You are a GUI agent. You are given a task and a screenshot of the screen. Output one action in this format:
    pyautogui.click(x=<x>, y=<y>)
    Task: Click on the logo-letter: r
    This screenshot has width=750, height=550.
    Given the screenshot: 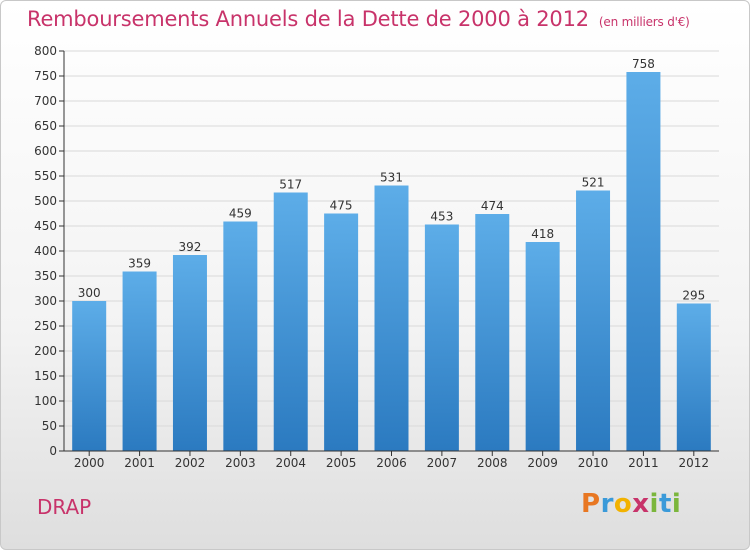 What is the action you would take?
    pyautogui.click(x=607, y=504)
    